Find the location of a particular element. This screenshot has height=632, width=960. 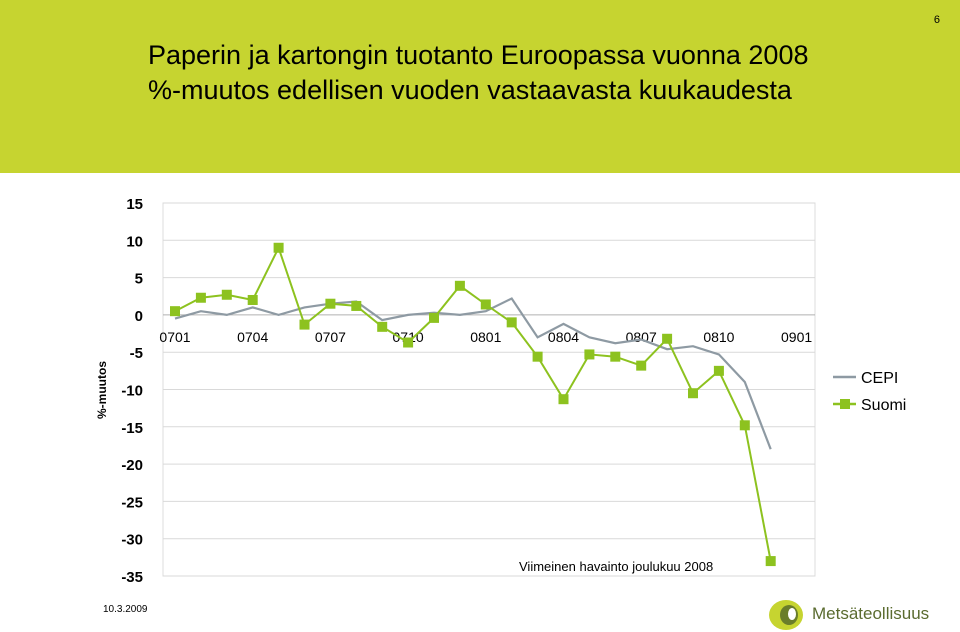

x-tick-label: 0901 is located at coordinates (796, 337).